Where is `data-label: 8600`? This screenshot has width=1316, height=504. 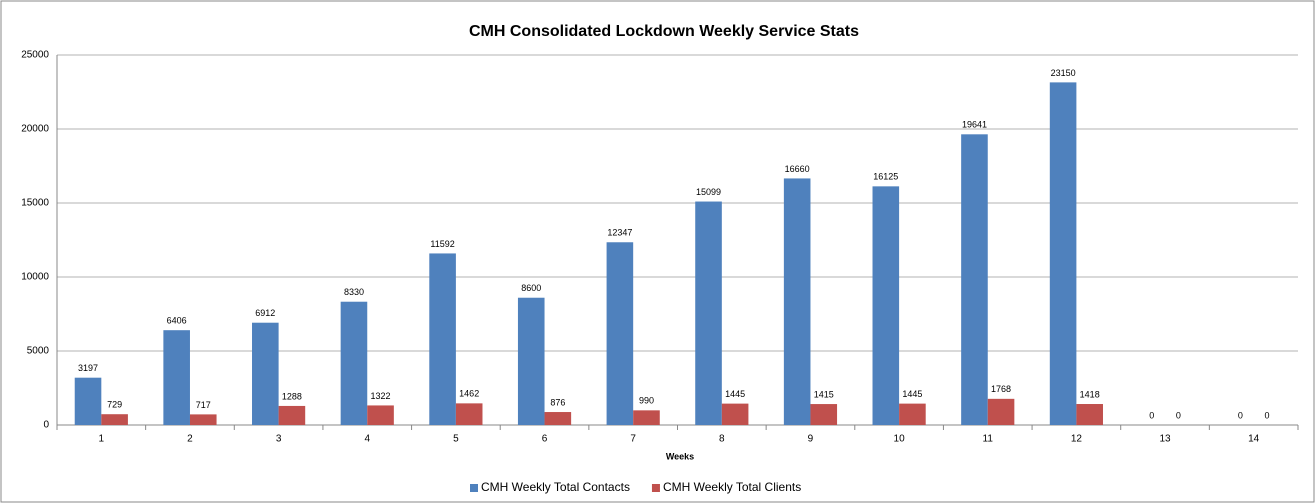
data-label: 8600 is located at coordinates (531, 288).